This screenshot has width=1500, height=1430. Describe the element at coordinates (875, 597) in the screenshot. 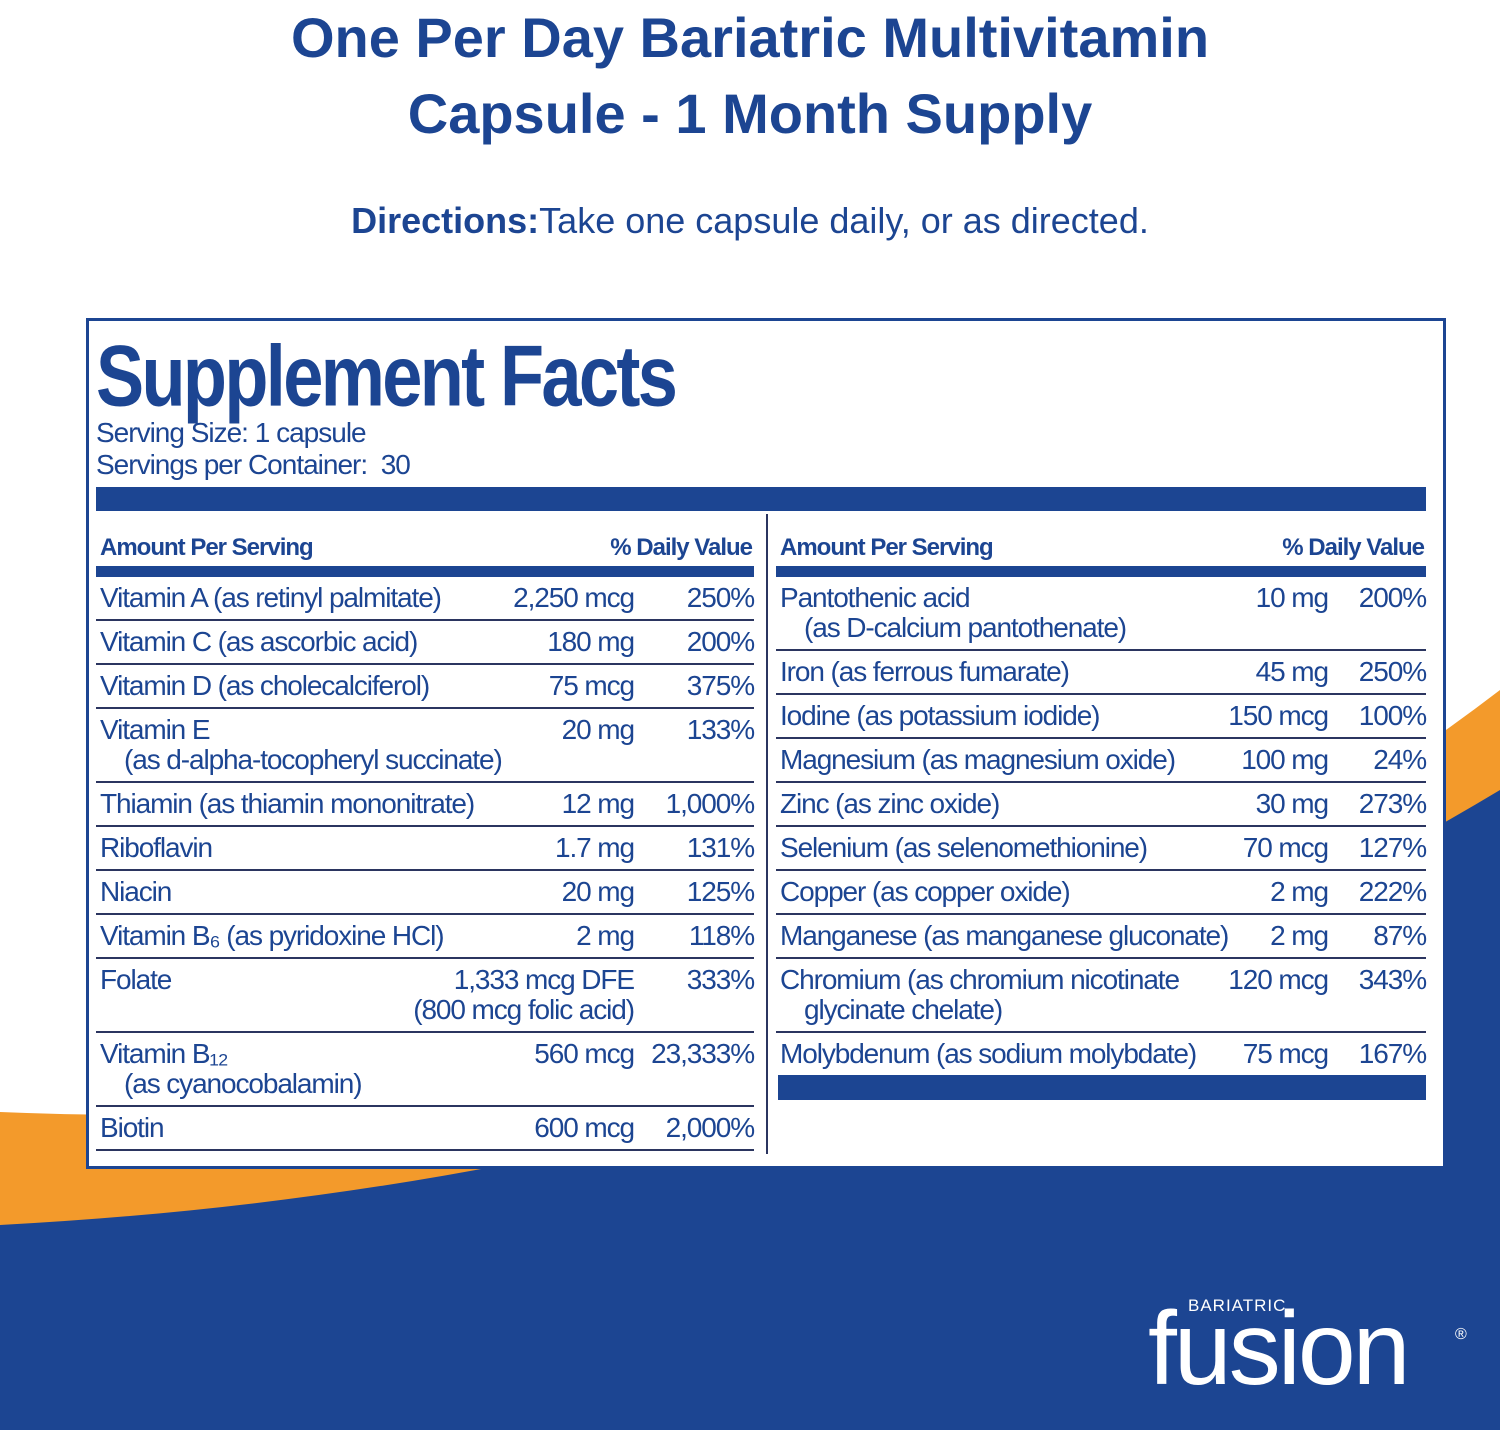

I see `nutrient-name: Pantothenic acid` at that location.